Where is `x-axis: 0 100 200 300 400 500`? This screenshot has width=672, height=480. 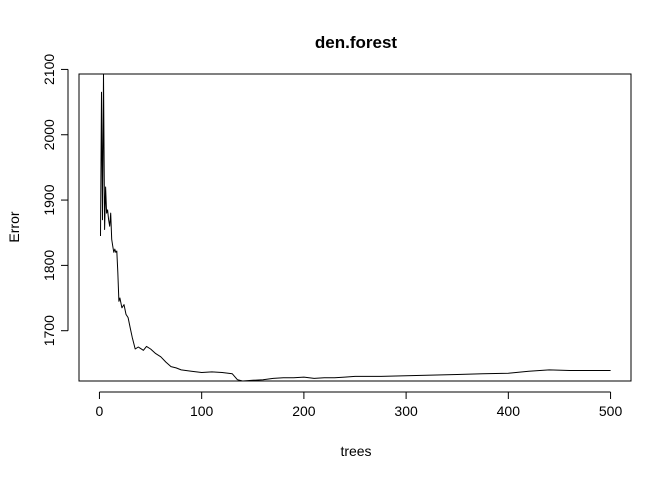 x-axis: 0 100 200 300 400 500 is located at coordinates (359, 405).